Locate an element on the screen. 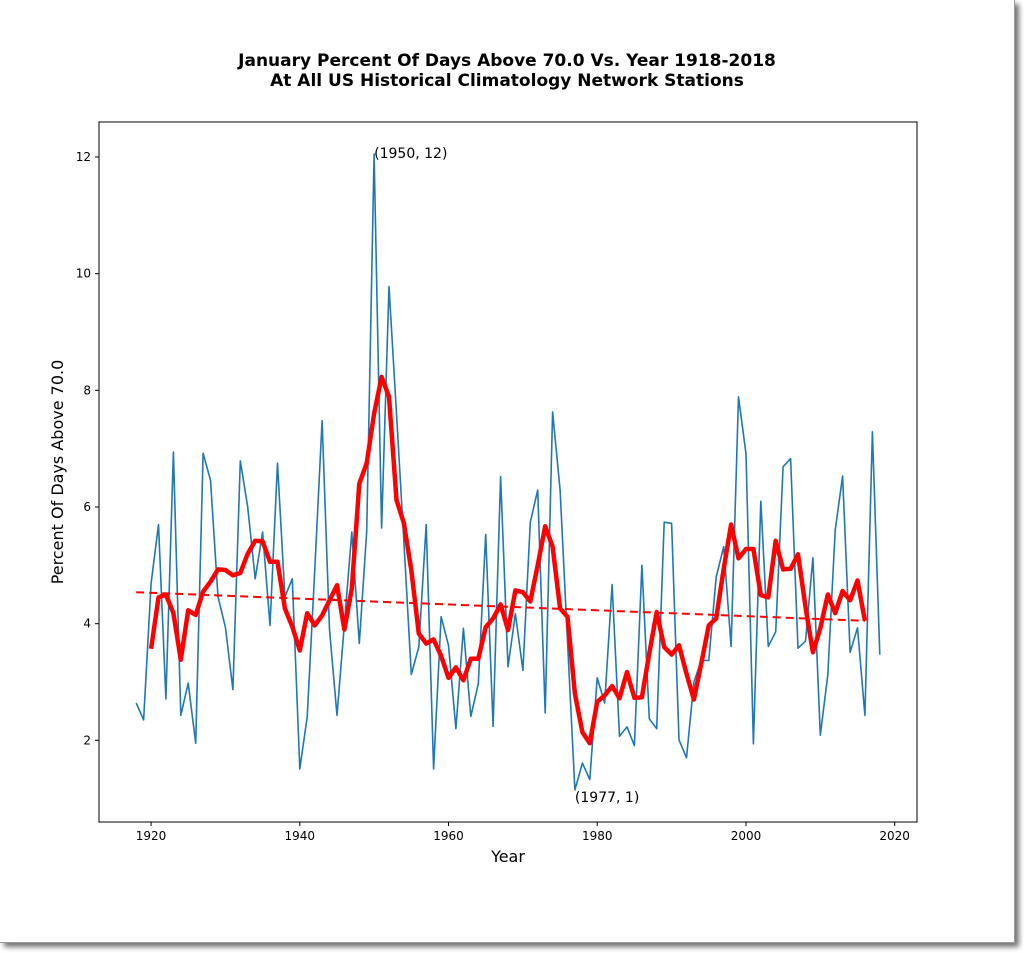 The width and height of the screenshot is (1024, 953). y-tick-label: 6 is located at coordinates (87, 507).